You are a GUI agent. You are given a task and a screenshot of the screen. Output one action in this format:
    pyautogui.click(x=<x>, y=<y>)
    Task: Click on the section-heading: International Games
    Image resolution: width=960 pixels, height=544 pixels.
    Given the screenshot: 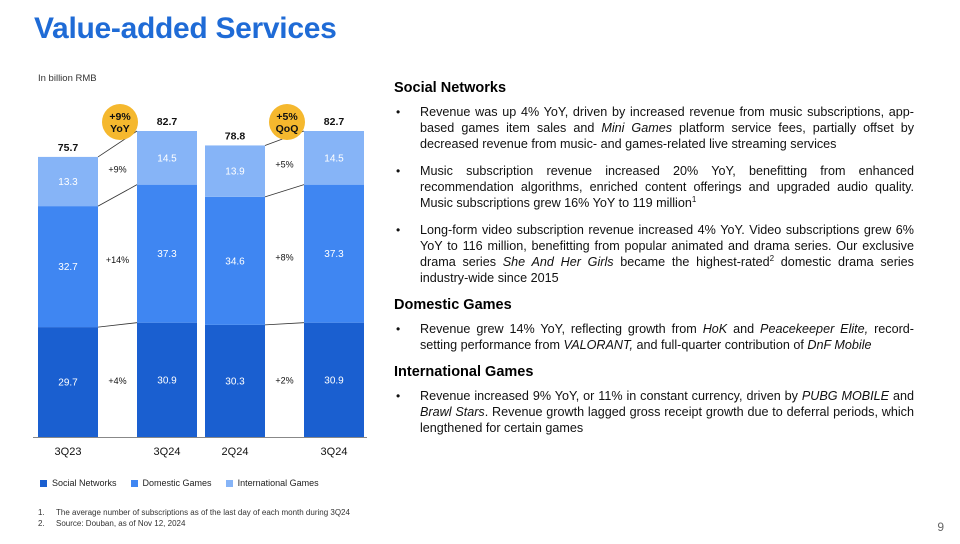 What is the action you would take?
    pyautogui.click(x=464, y=372)
    